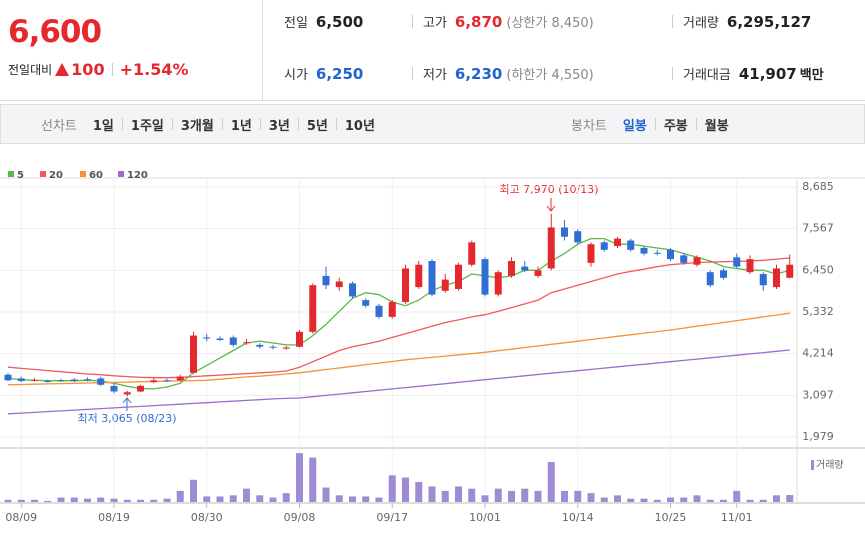 This screenshot has height=548, width=865. What do you see at coordinates (716, 126) in the screenshot?
I see `tab: 월봉` at bounding box center [716, 126].